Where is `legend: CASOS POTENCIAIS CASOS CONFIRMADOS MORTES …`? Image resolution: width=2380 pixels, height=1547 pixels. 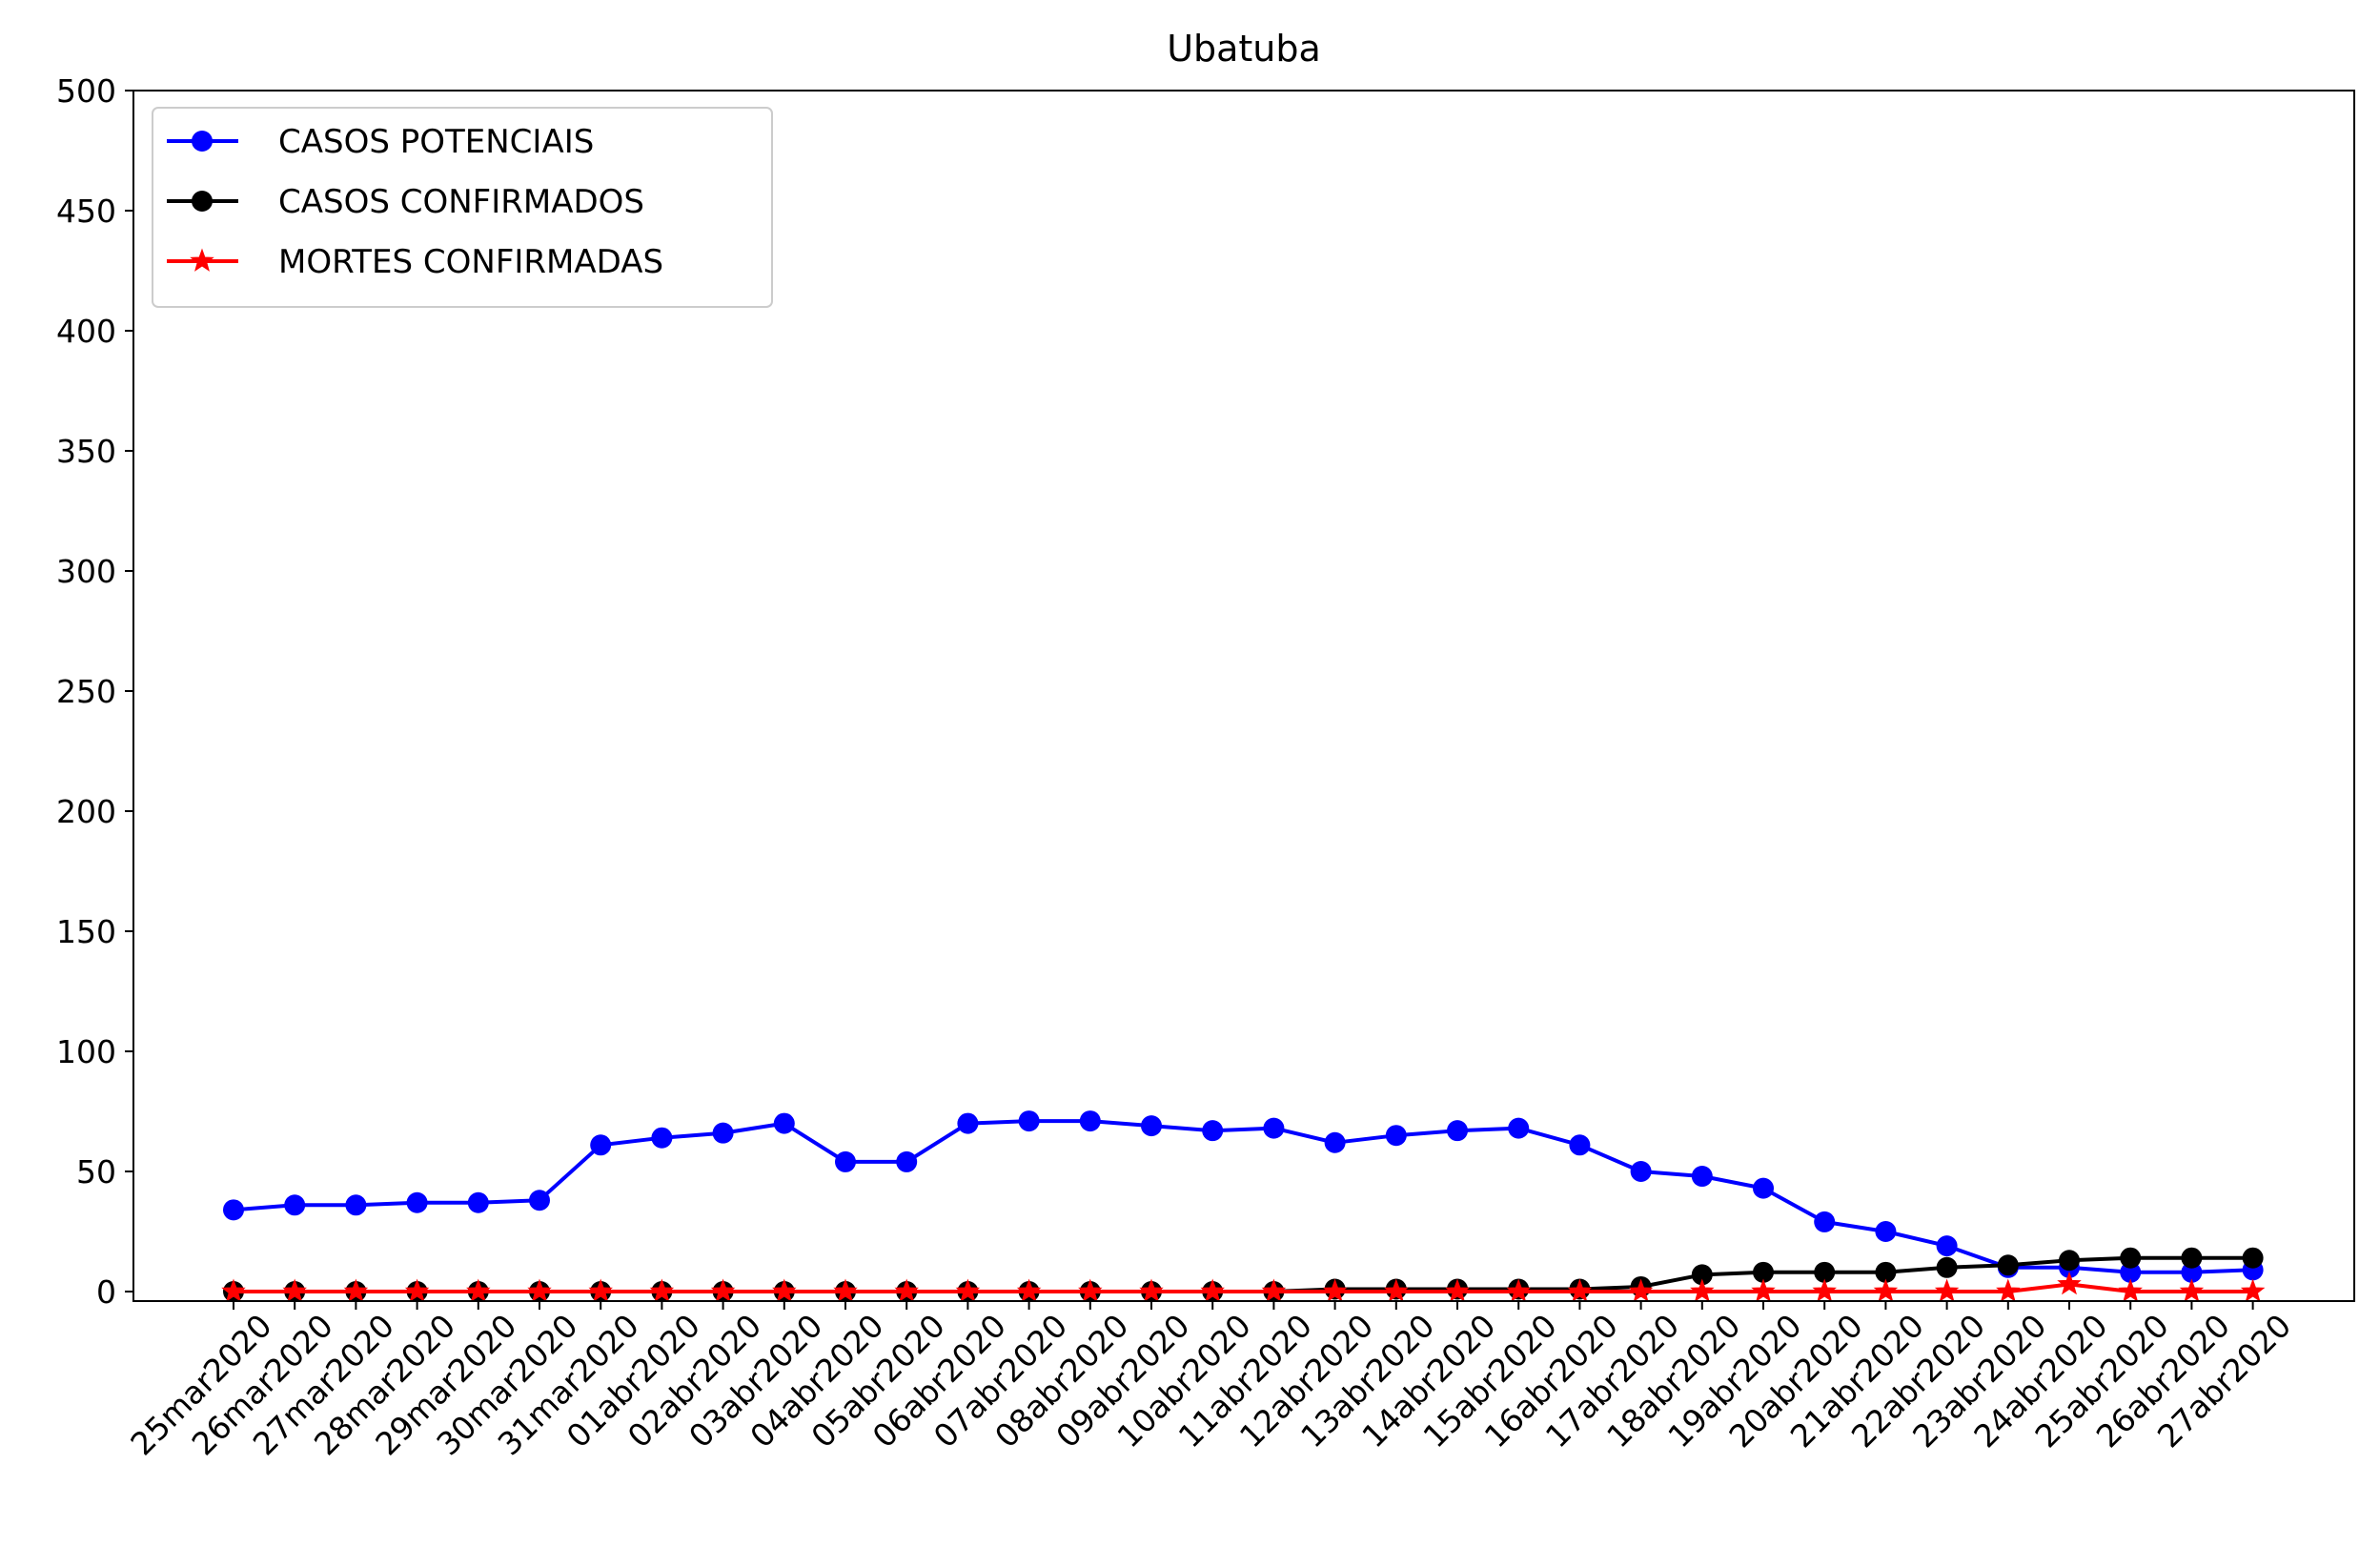 legend: CASOS POTENCIAIS CASOS CONFIRMADOS MORTES … is located at coordinates (463, 208).